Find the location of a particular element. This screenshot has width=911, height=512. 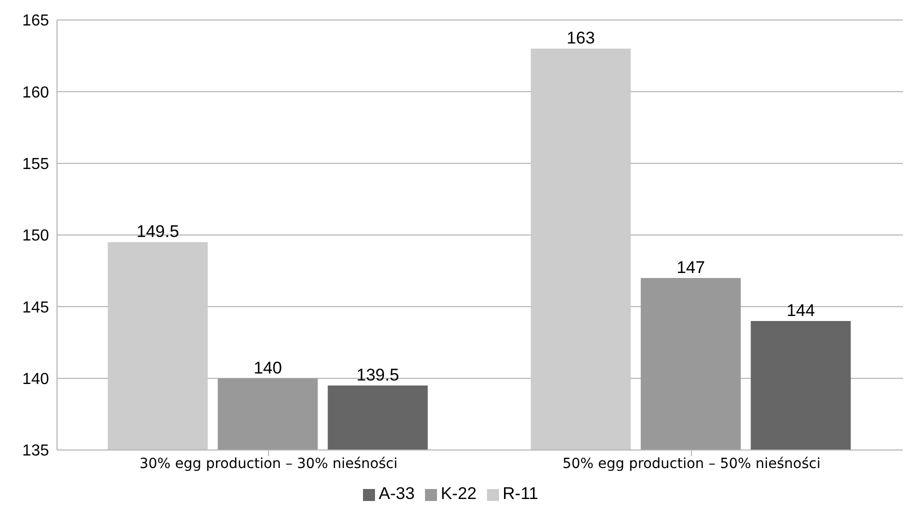

y-tick-label: 150 is located at coordinates (36, 236).